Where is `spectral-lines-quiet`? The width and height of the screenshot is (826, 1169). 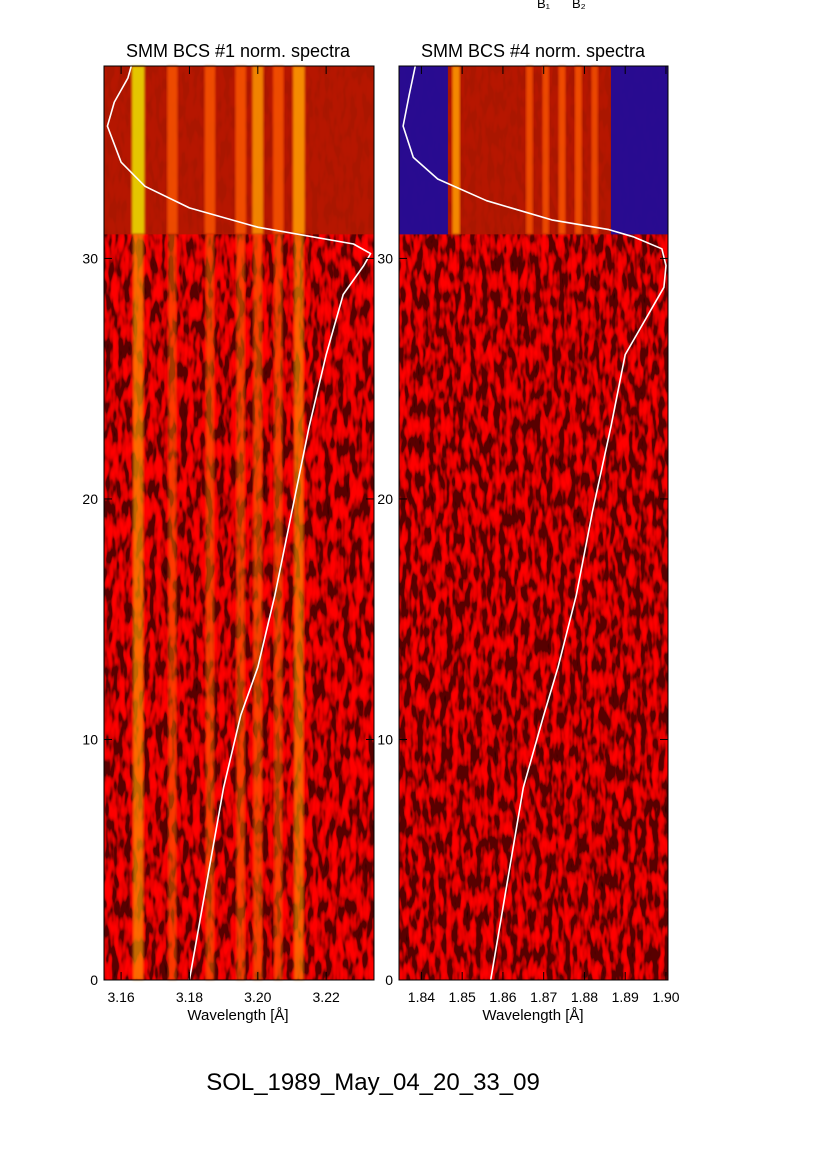
spectral-lines-quiet is located at coordinates (218, 607).